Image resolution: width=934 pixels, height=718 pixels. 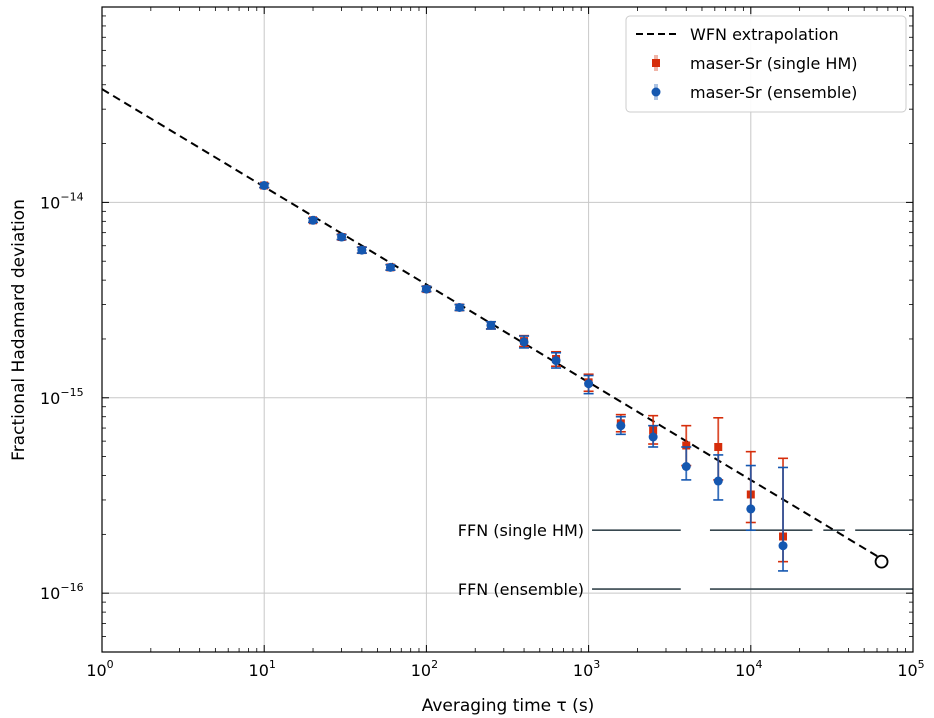 What do you see at coordinates (508, 706) in the screenshot?
I see `x-axis-label: Averaging time τ (s)` at bounding box center [508, 706].